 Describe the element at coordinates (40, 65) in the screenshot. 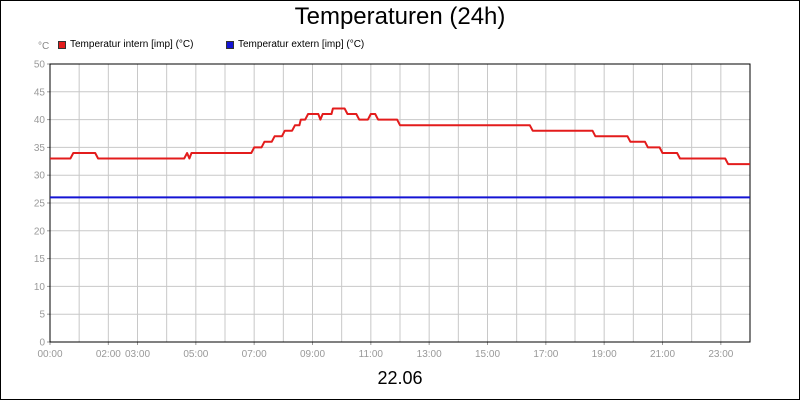

I see `y-tick-label: 50` at that location.